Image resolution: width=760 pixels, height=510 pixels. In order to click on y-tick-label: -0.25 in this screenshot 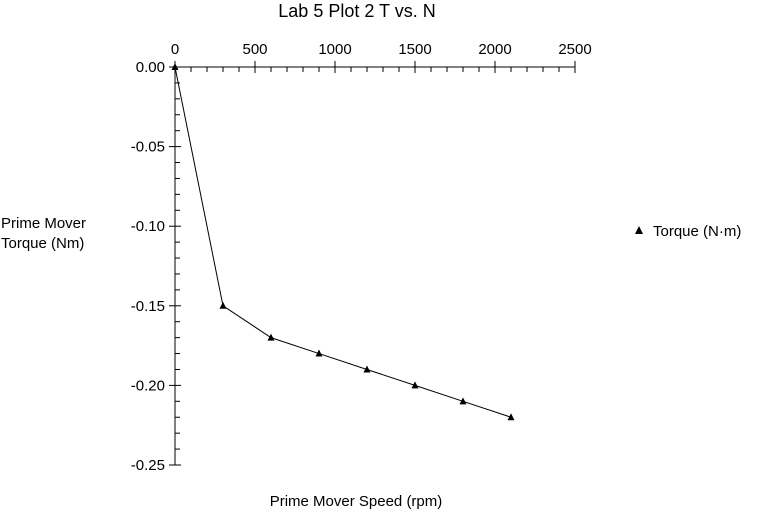, I will do `click(148, 465)`.